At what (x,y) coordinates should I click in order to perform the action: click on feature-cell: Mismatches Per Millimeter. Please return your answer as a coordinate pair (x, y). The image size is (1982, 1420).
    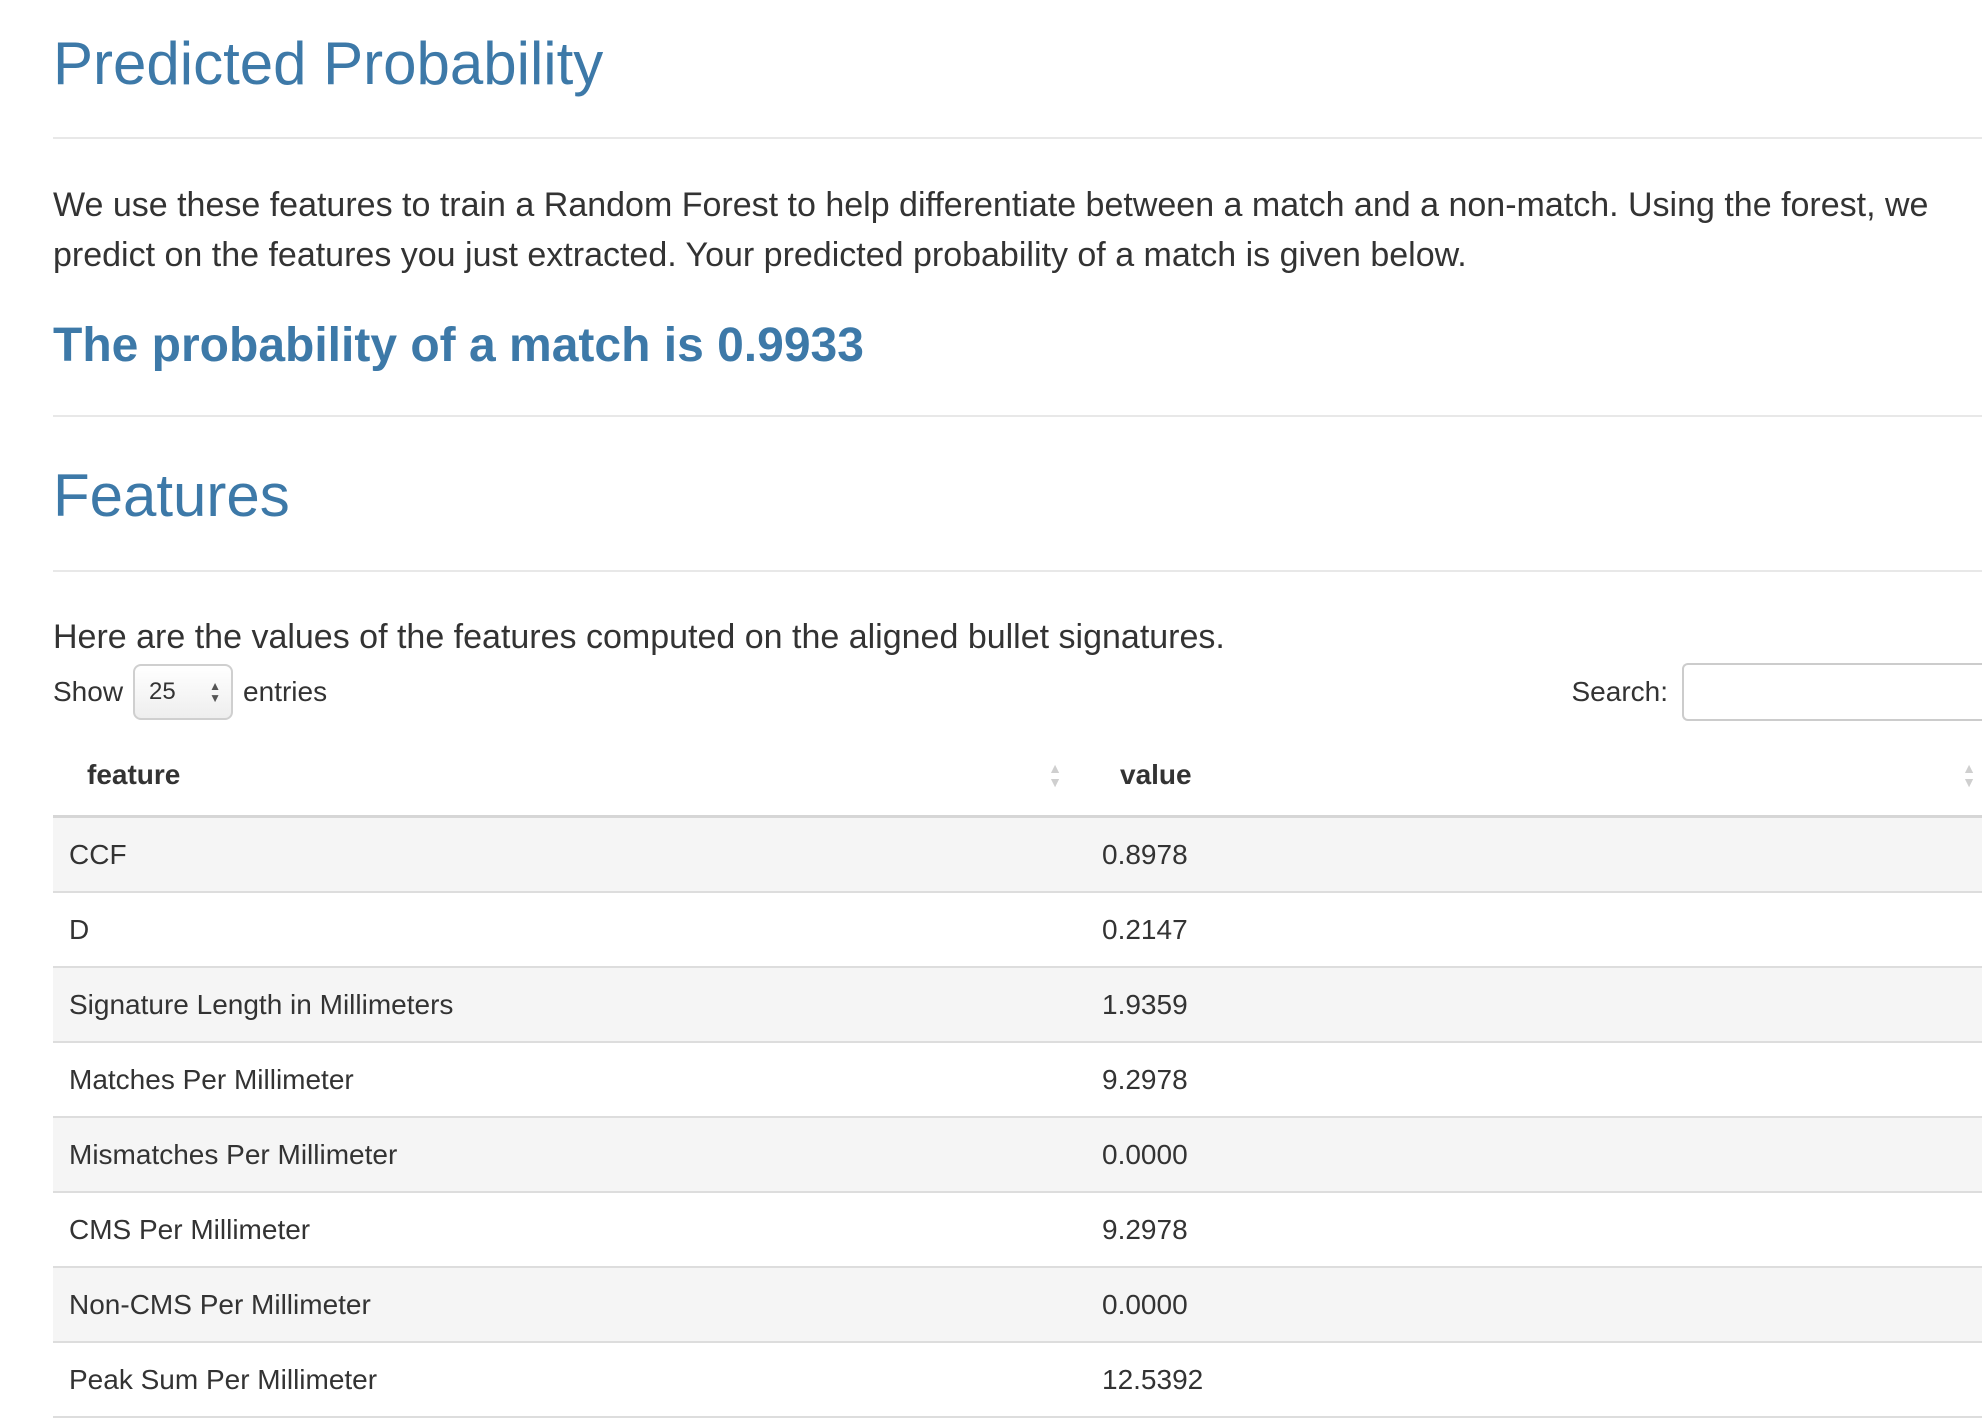
    Looking at the image, I should click on (560, 1155).